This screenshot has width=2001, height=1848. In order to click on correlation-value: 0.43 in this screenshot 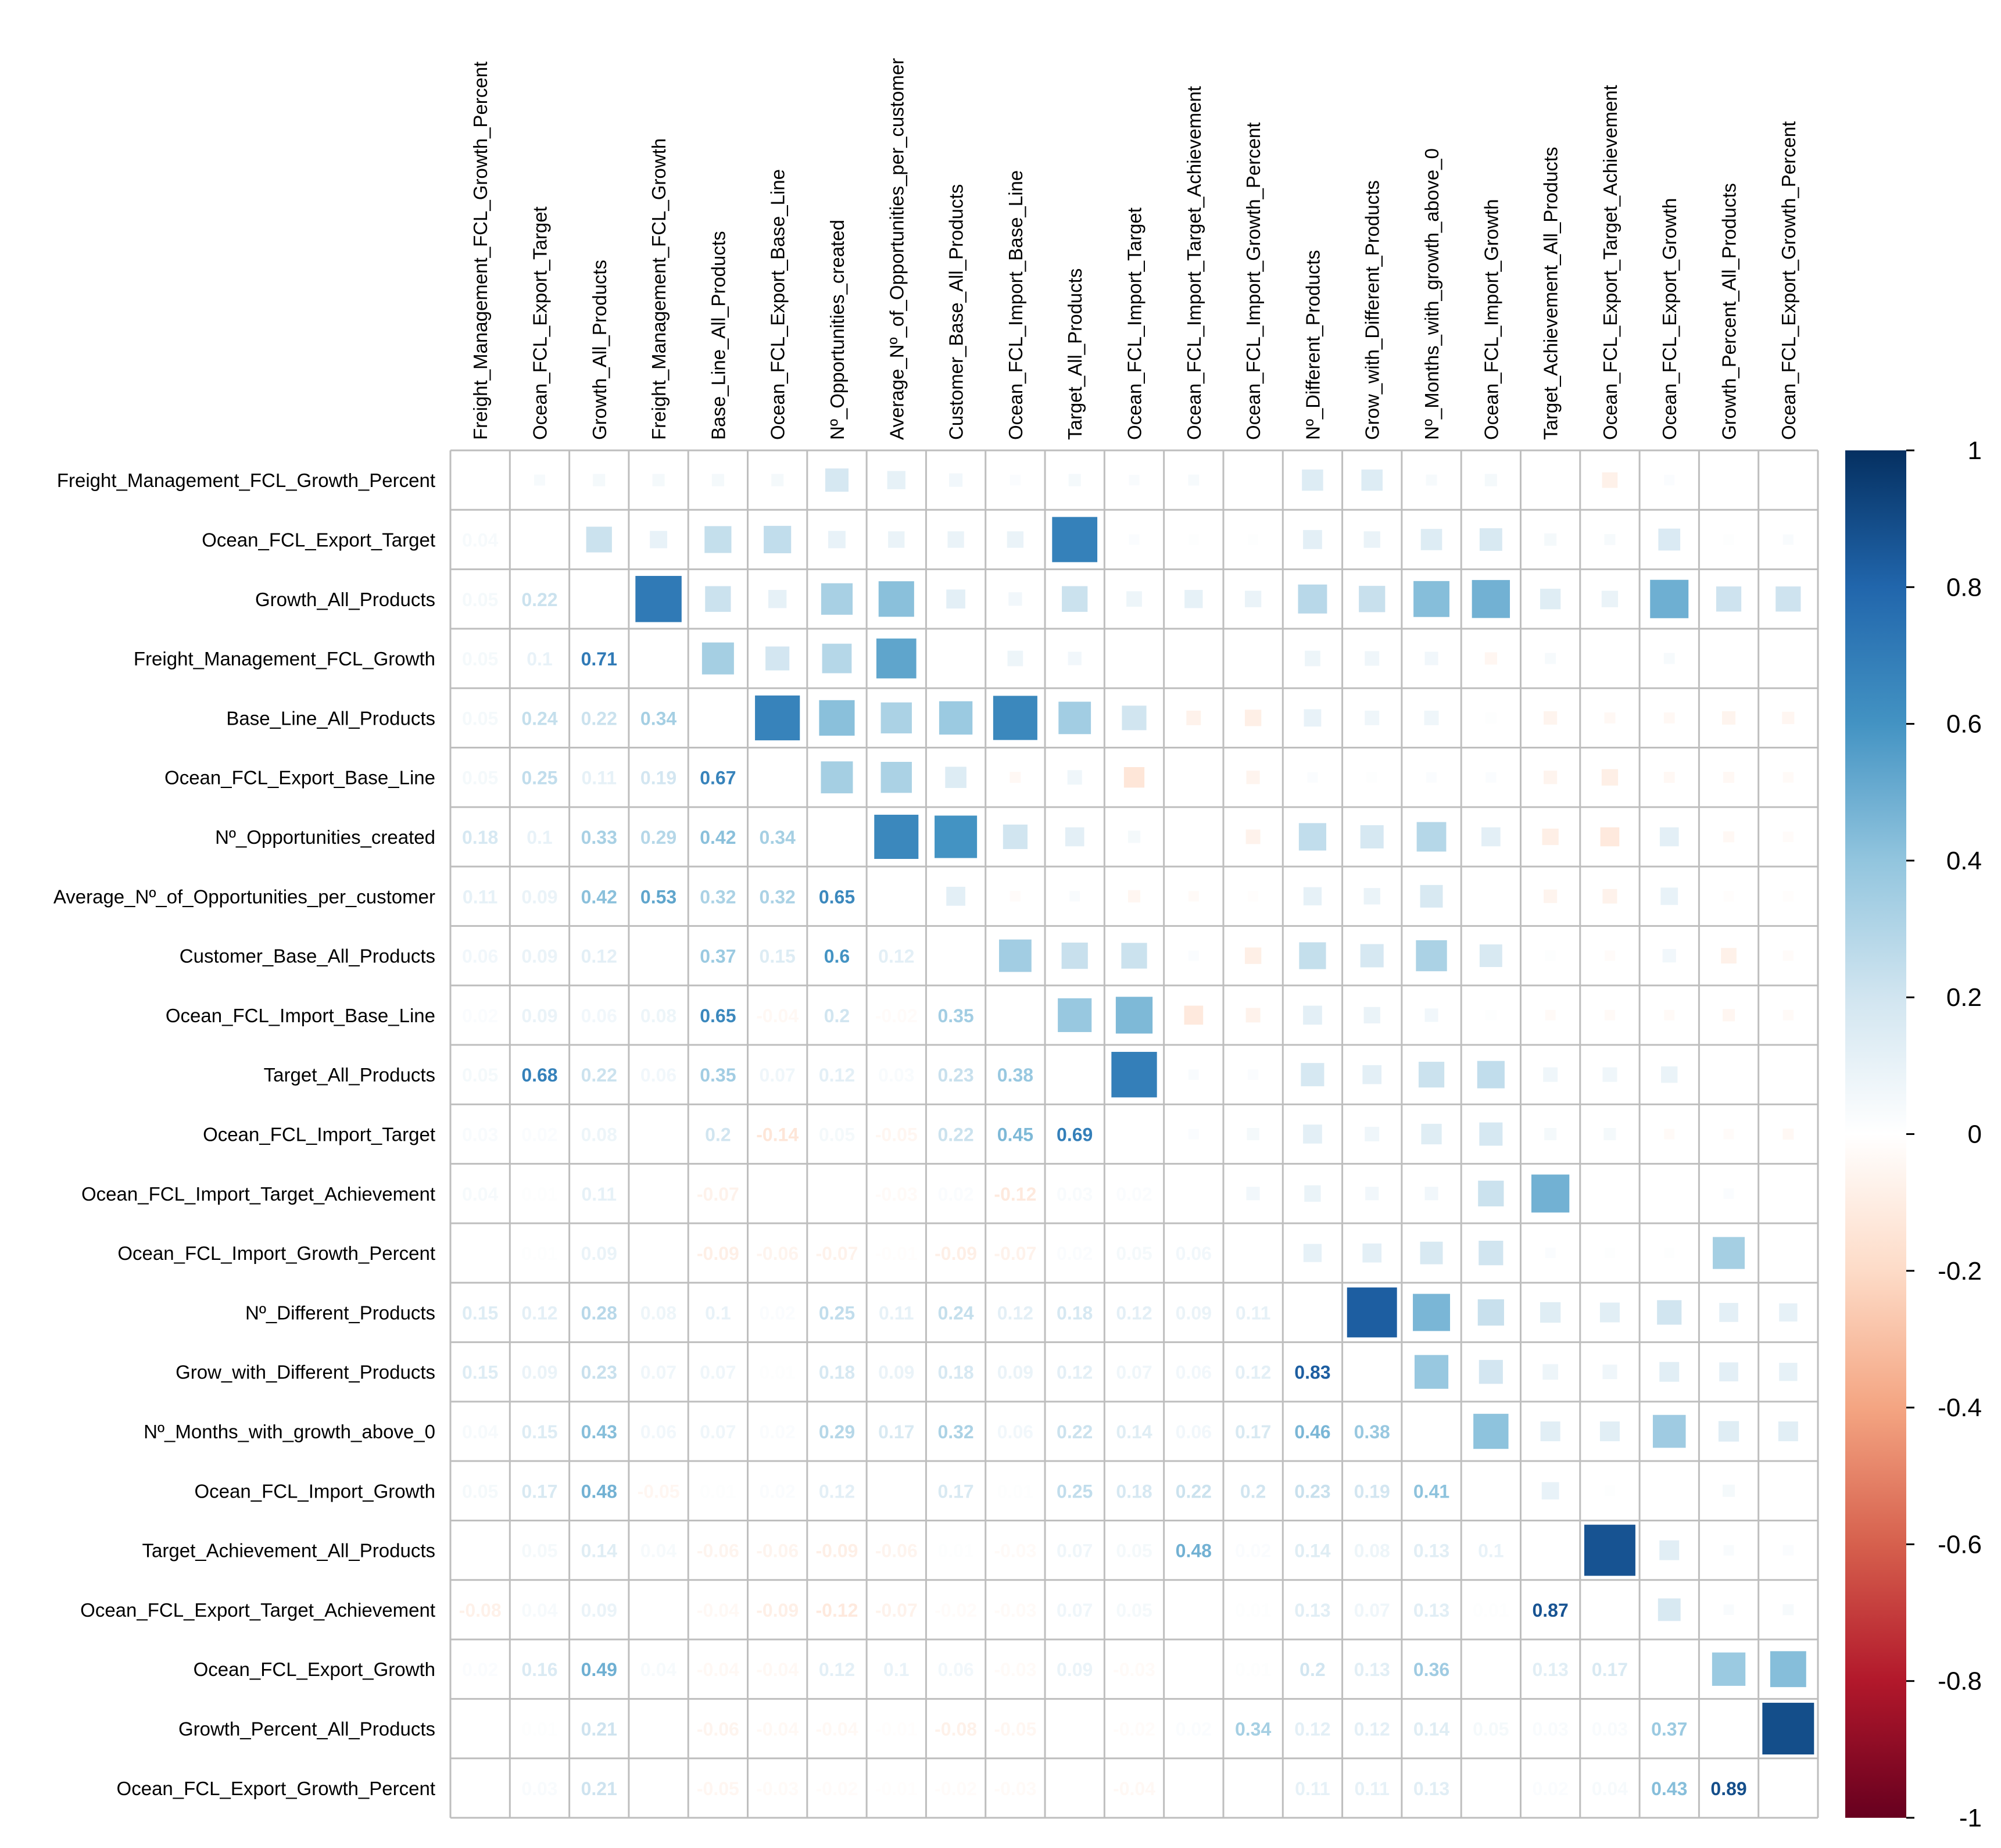, I will do `click(1669, 1788)`.